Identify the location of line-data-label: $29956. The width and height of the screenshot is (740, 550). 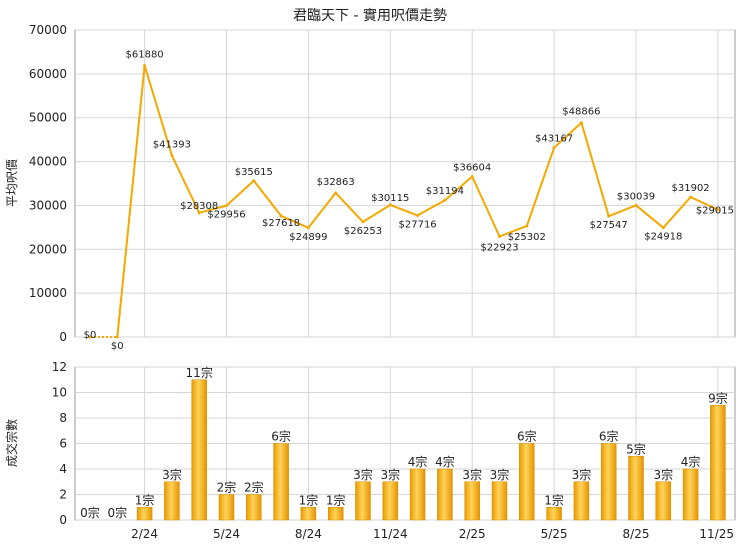
(226, 215).